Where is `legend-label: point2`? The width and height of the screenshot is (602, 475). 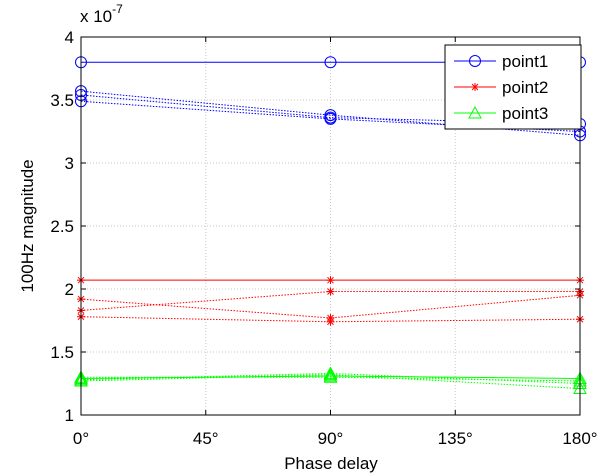 legend-label: point2 is located at coordinates (525, 87).